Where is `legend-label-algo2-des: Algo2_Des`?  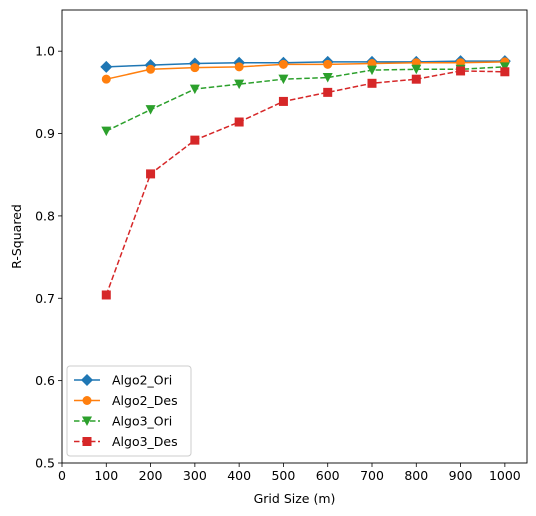
legend-label-algo2-des: Algo2_Des is located at coordinates (145, 400).